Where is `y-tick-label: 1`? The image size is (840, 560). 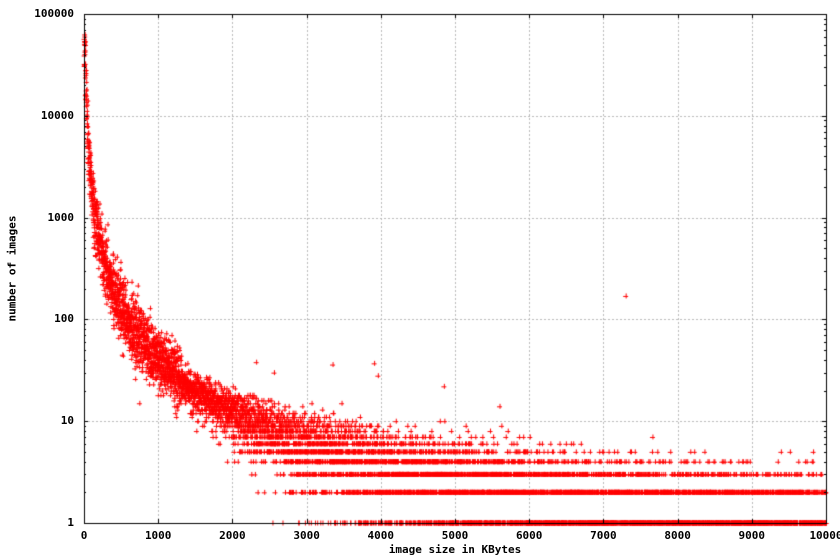
y-tick-label: 1 is located at coordinates (70, 522).